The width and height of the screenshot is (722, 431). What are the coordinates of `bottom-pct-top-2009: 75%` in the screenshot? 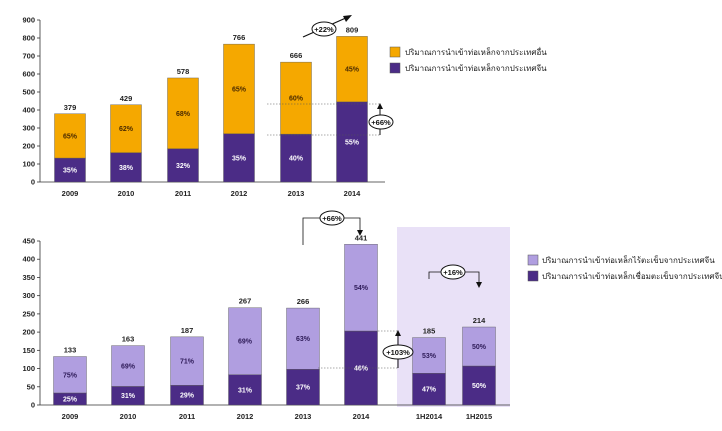 It's located at (70, 375).